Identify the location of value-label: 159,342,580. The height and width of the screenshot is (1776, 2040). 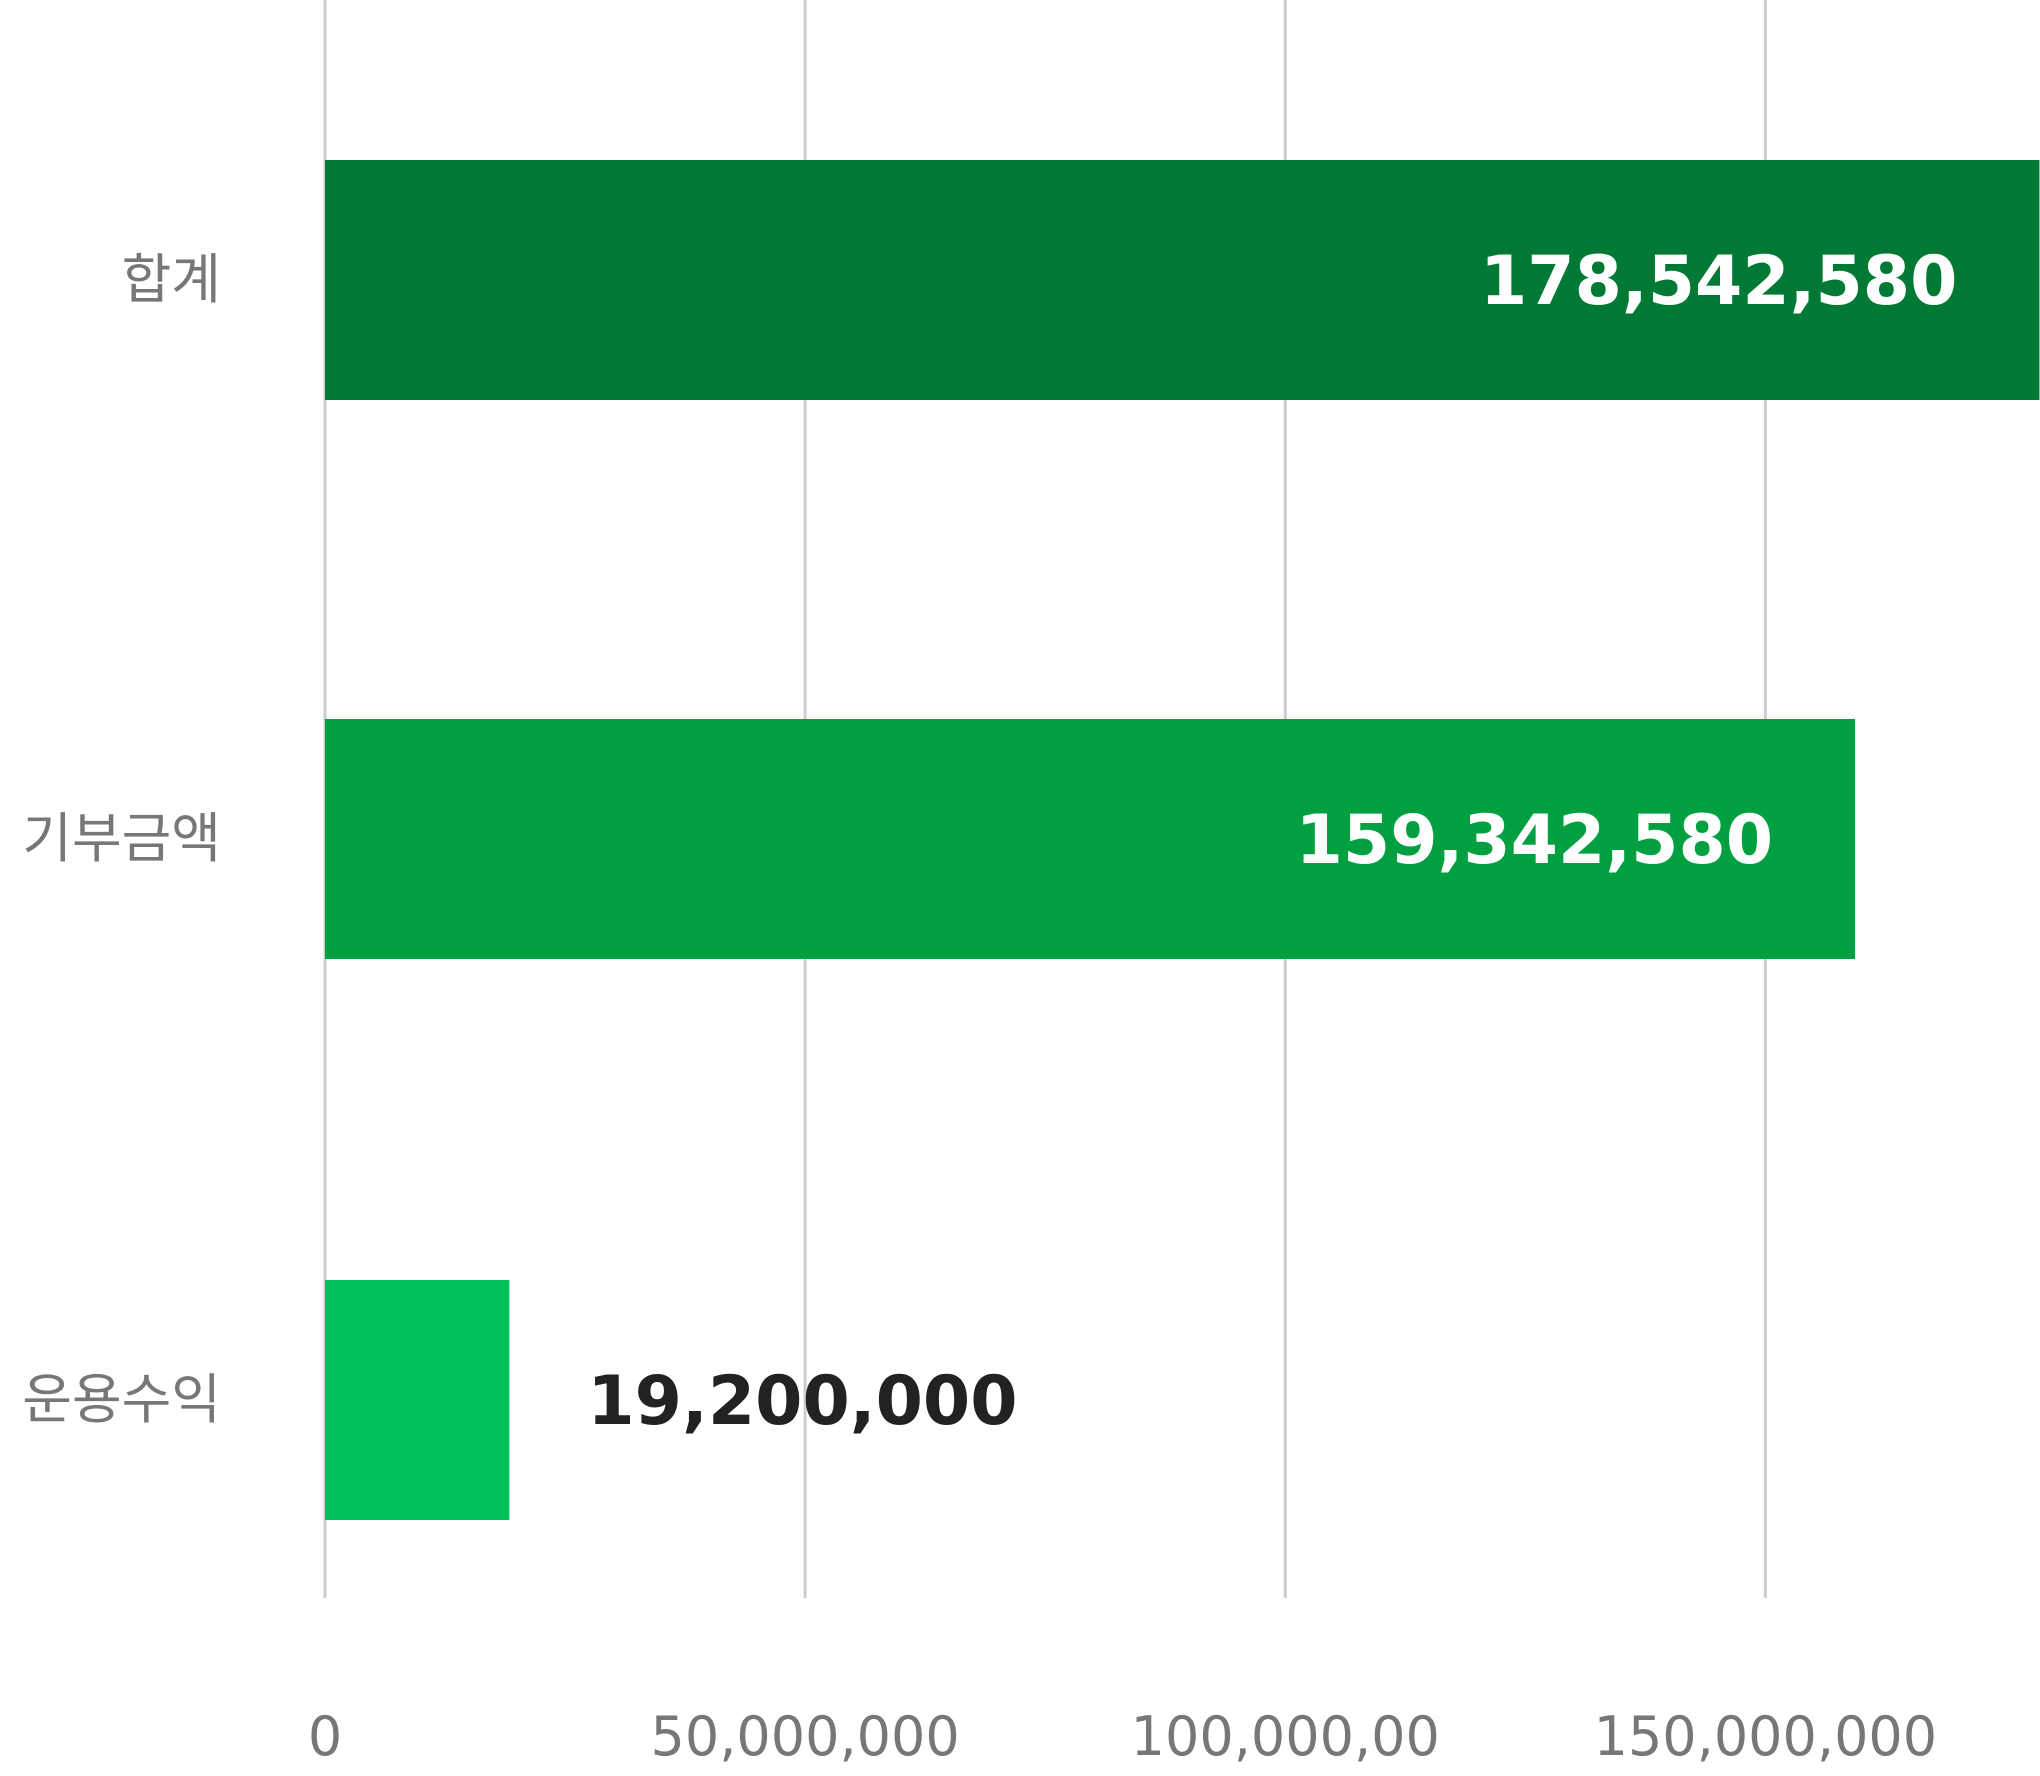
(1535, 840).